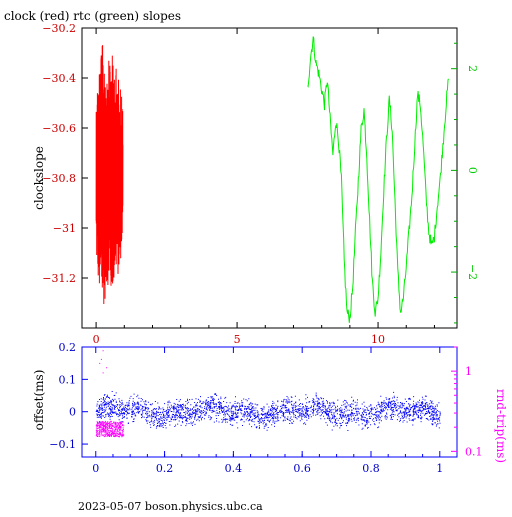 Image resolution: width=512 pixels, height=517 pixels. What do you see at coordinates (378, 339) in the screenshot?
I see `top-xtick-label: 10` at bounding box center [378, 339].